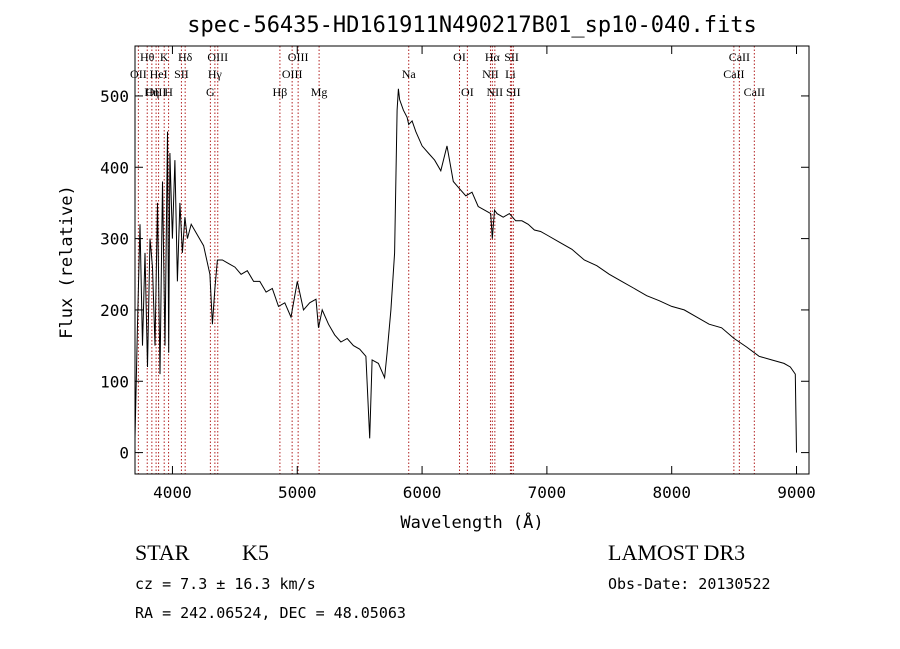 The image size is (900, 649). I want to click on cz-label: cz = 7.3 ± 16.3 km/s, so click(225, 584).